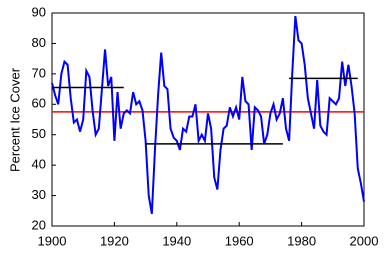  What do you see at coordinates (39, 164) in the screenshot?
I see `y-tick-label: 40` at bounding box center [39, 164].